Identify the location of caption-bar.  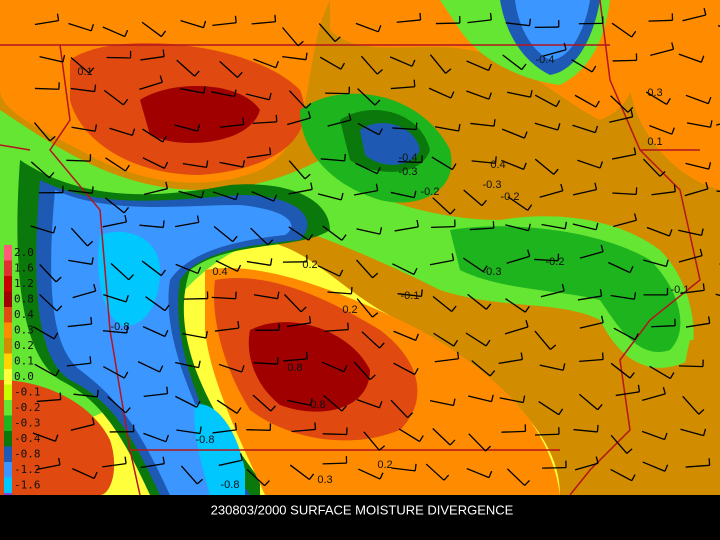
(360, 517).